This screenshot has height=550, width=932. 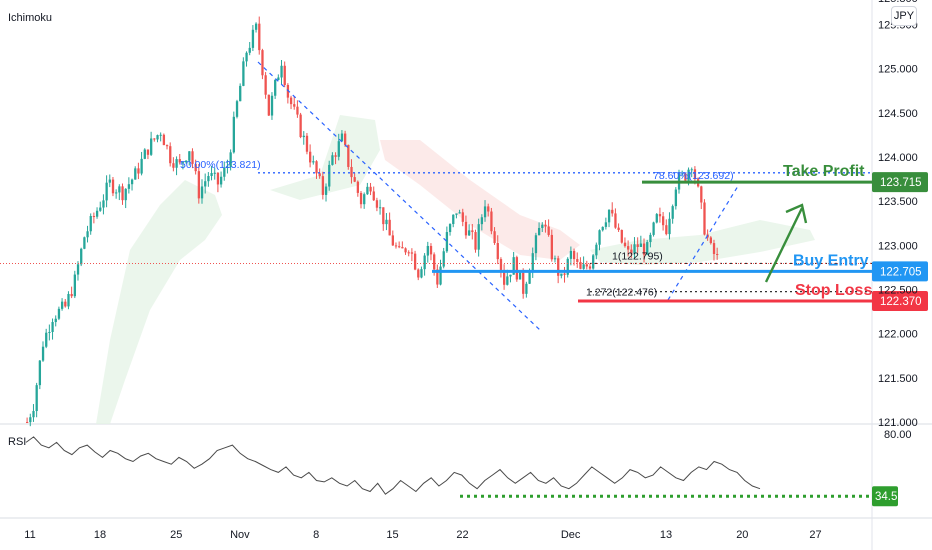 I want to click on cloud-bearish-band, so click(x=480, y=200).